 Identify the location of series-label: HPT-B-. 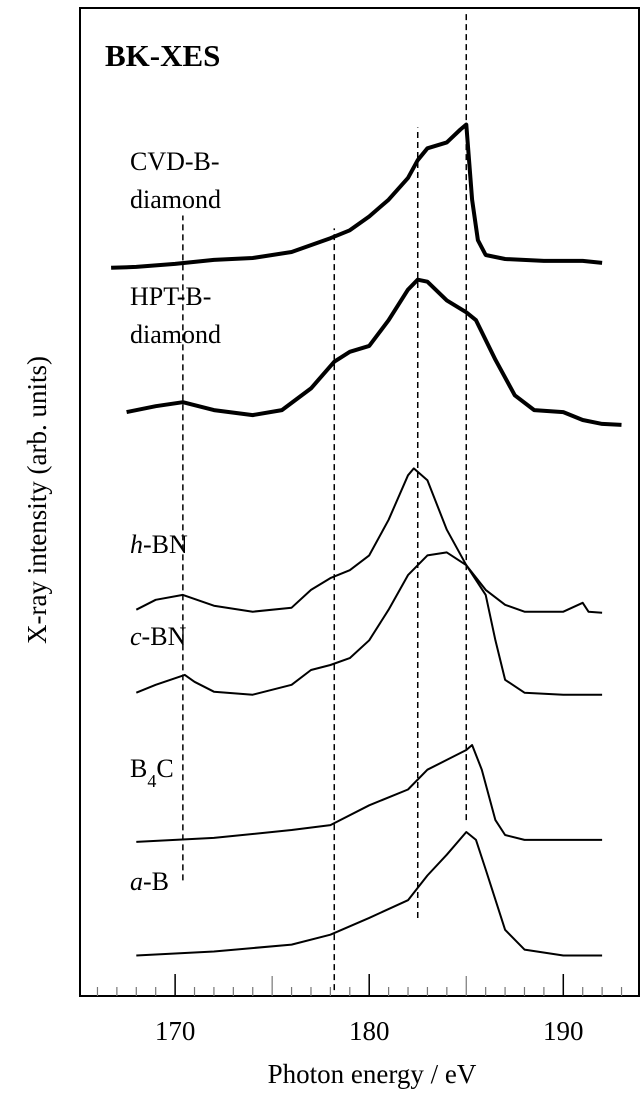
(170, 296).